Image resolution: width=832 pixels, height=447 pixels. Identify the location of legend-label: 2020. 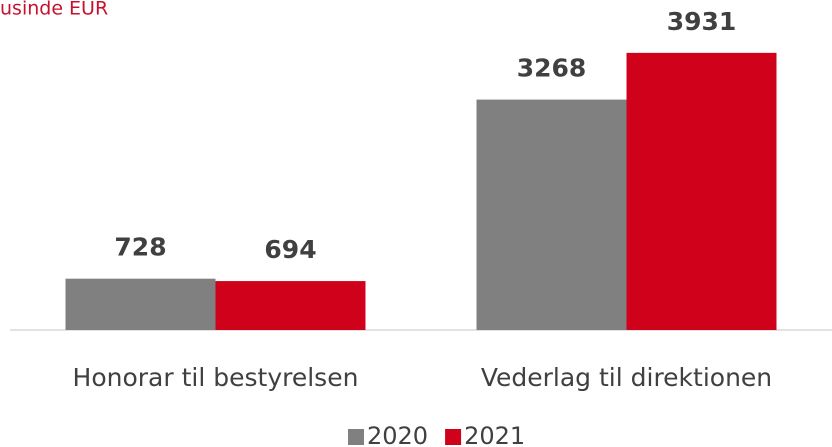
(397, 434).